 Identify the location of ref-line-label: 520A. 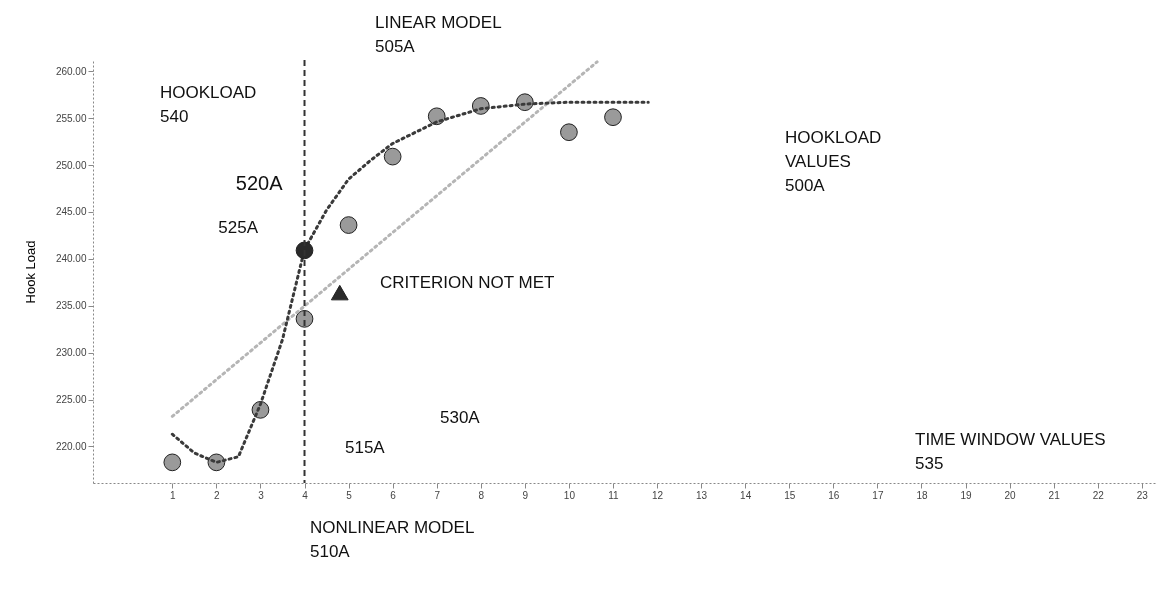
(259, 183).